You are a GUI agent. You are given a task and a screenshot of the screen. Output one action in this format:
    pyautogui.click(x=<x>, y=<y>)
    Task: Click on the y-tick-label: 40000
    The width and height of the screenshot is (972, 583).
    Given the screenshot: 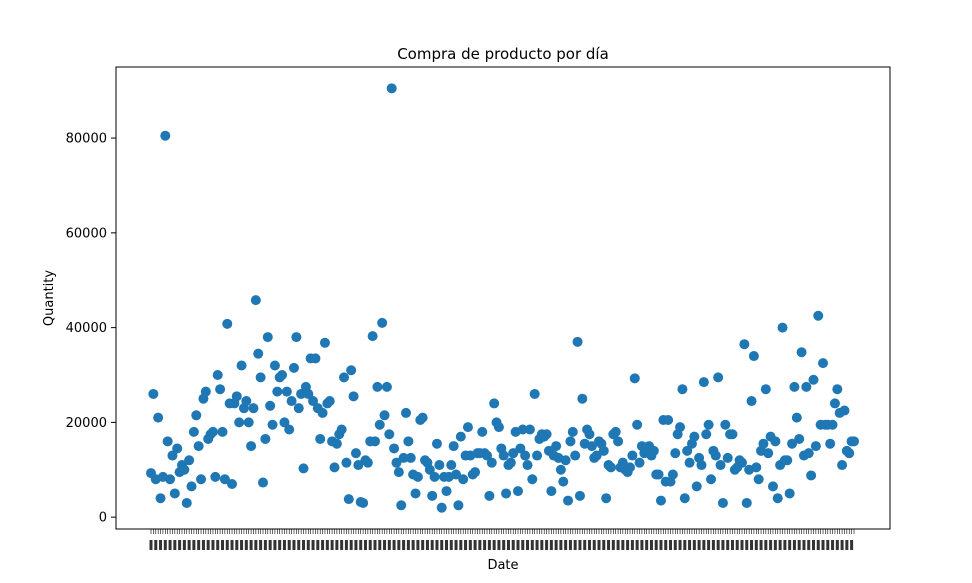 What is the action you would take?
    pyautogui.click(x=86, y=328)
    